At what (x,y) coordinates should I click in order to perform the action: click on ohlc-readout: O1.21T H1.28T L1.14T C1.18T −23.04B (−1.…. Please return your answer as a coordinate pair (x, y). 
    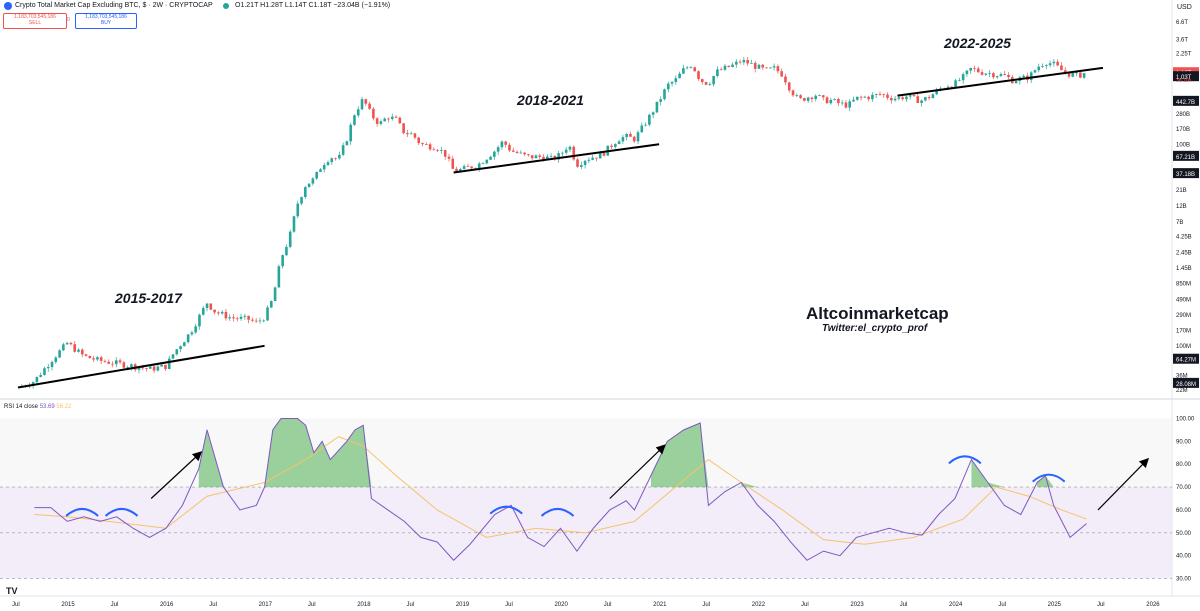
    Looking at the image, I should click on (313, 5).